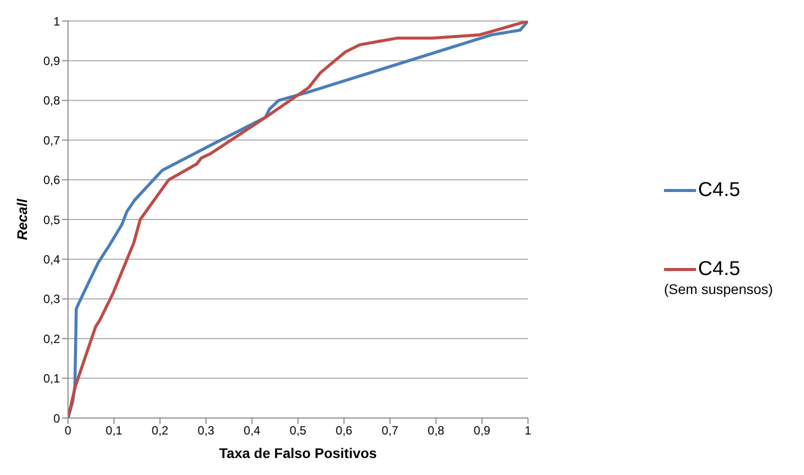  What do you see at coordinates (390, 431) in the screenshot?
I see `x-tick-label: 0,7` at bounding box center [390, 431].